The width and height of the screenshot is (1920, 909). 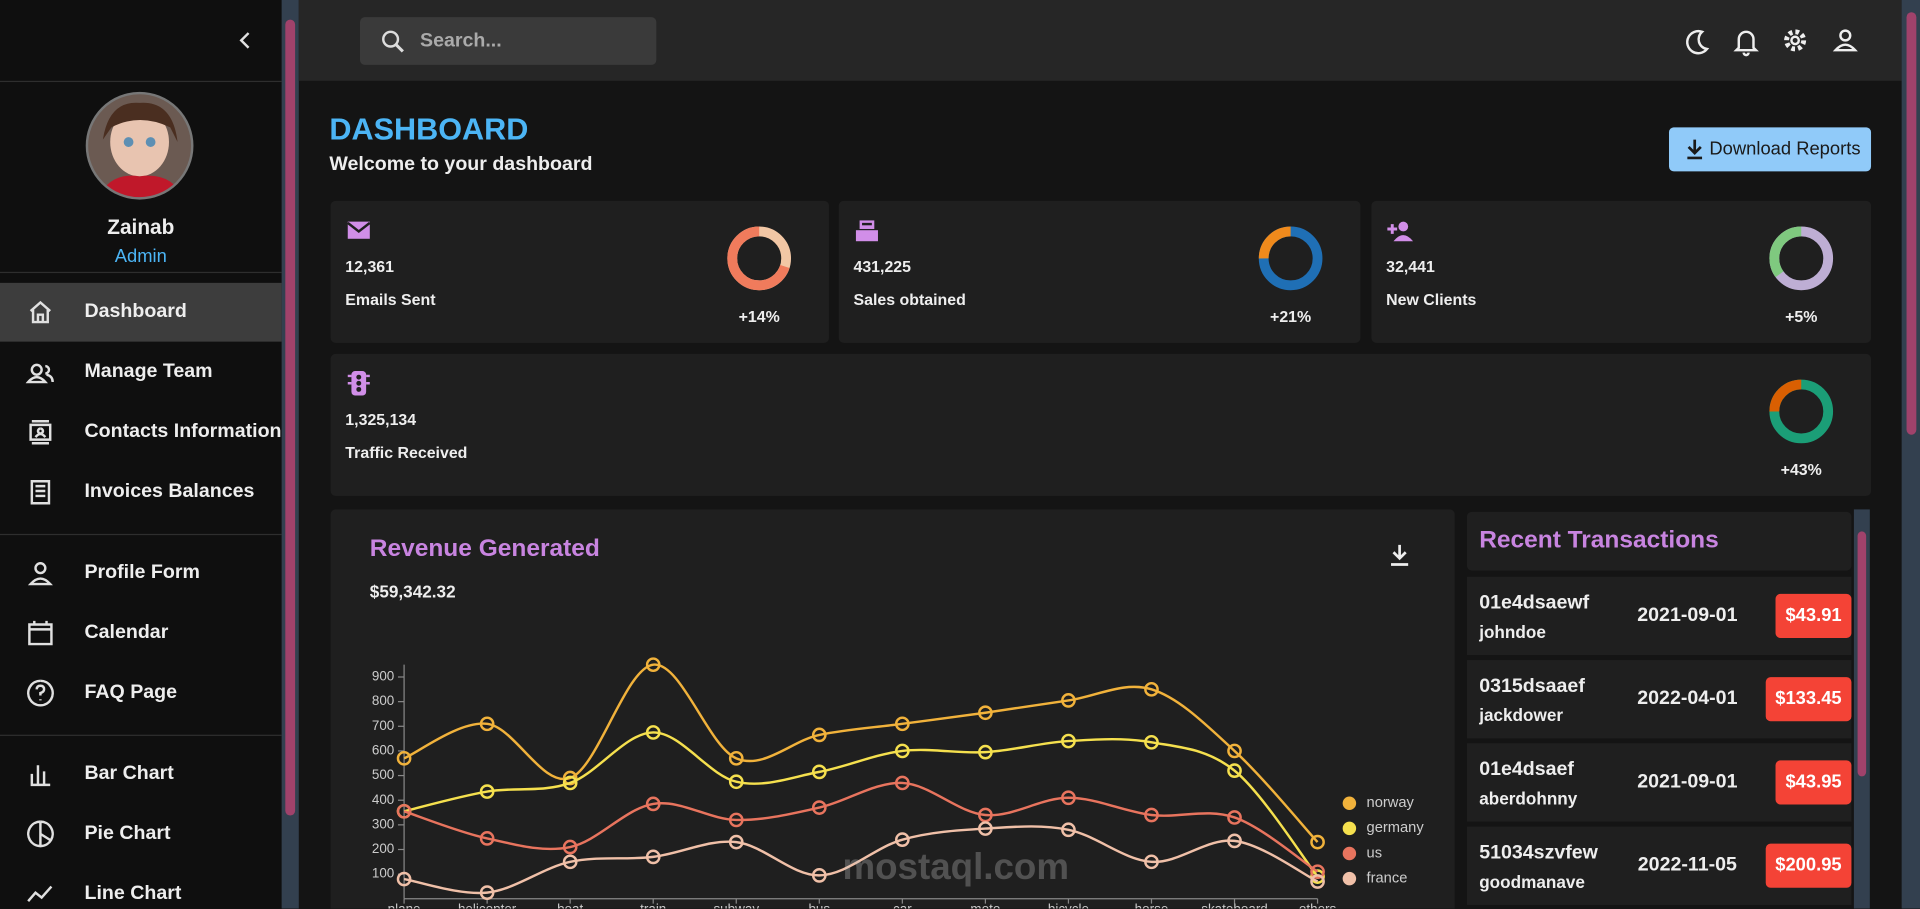 What do you see at coordinates (141, 886) in the screenshot?
I see `nav-item: Line Chart` at bounding box center [141, 886].